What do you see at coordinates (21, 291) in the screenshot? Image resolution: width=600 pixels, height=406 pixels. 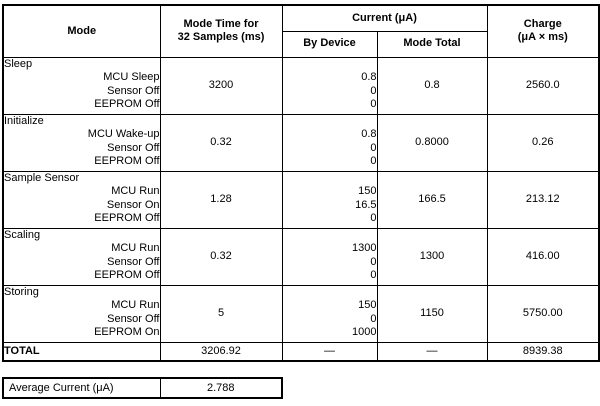 I see `mode-name: Storing` at bounding box center [21, 291].